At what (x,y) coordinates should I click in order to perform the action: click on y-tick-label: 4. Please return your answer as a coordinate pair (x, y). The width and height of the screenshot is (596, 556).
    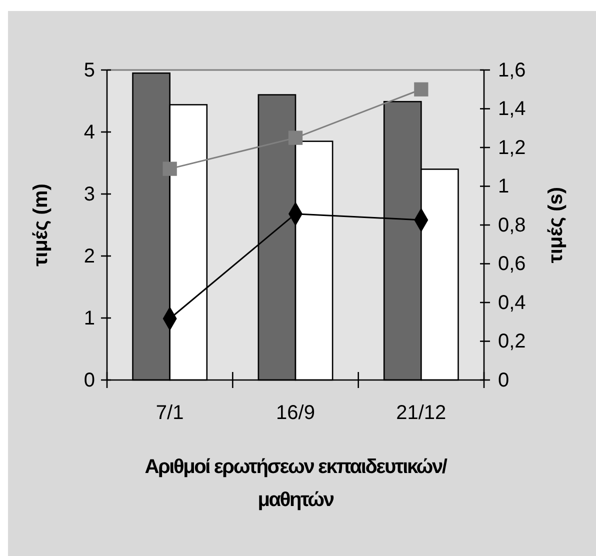
    Looking at the image, I should click on (89, 132).